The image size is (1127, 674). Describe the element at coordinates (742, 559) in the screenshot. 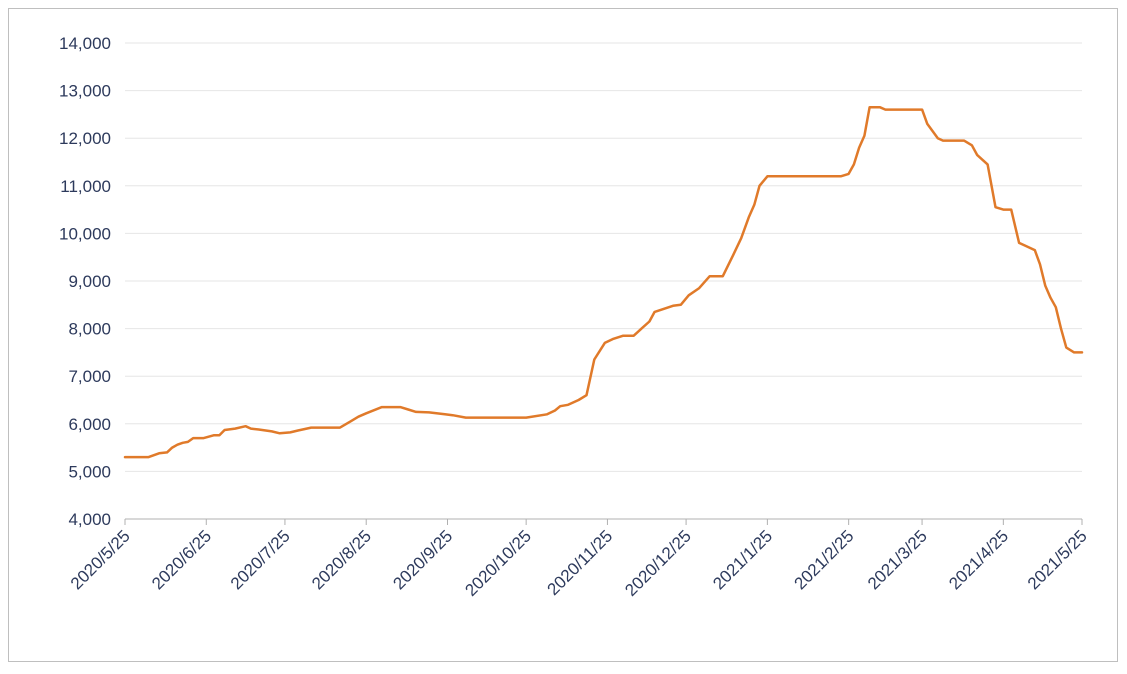

I see `x-tick-label: 2021/1/25` at that location.